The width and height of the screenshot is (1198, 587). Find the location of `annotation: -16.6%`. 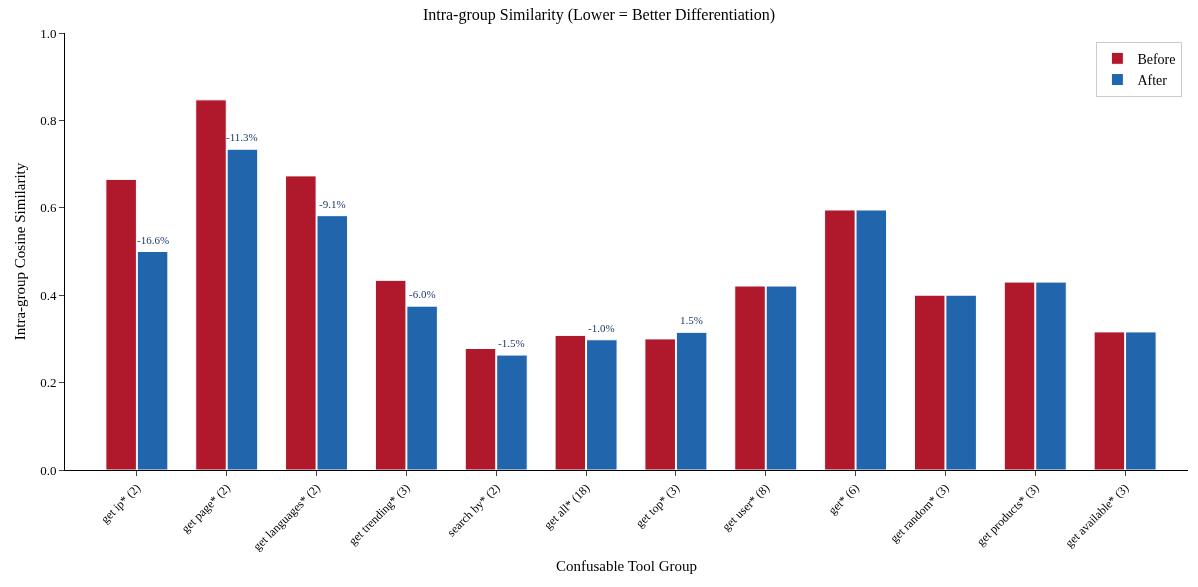

annotation: -16.6% is located at coordinates (153, 240).